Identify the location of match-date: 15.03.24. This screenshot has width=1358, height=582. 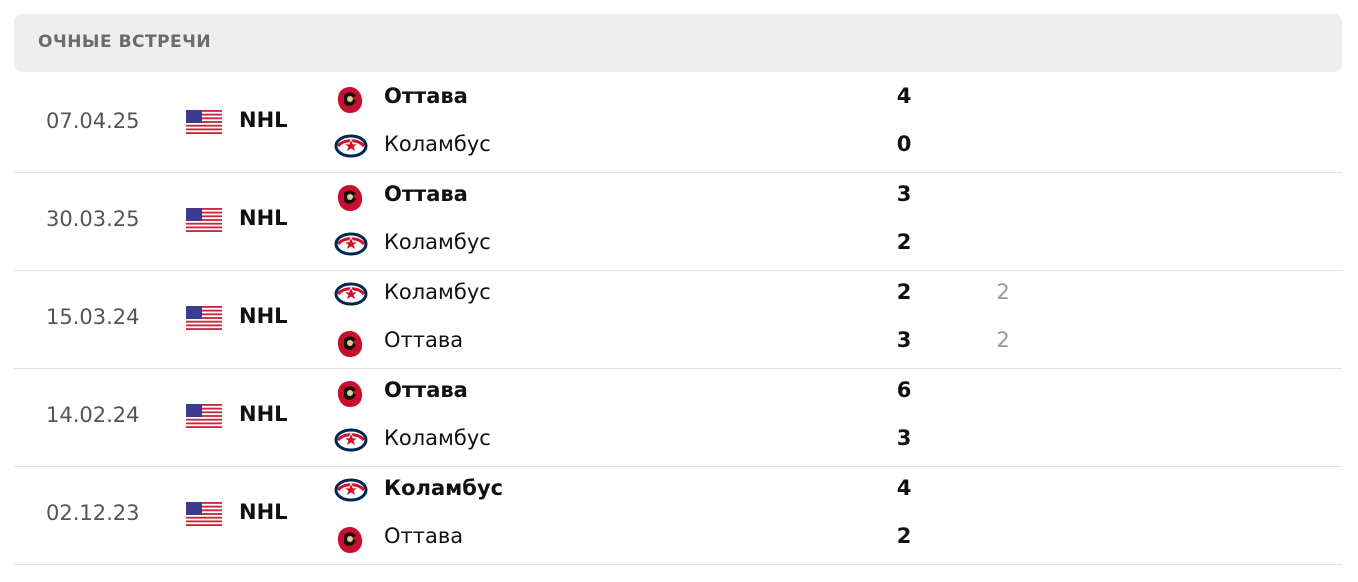
(93, 317).